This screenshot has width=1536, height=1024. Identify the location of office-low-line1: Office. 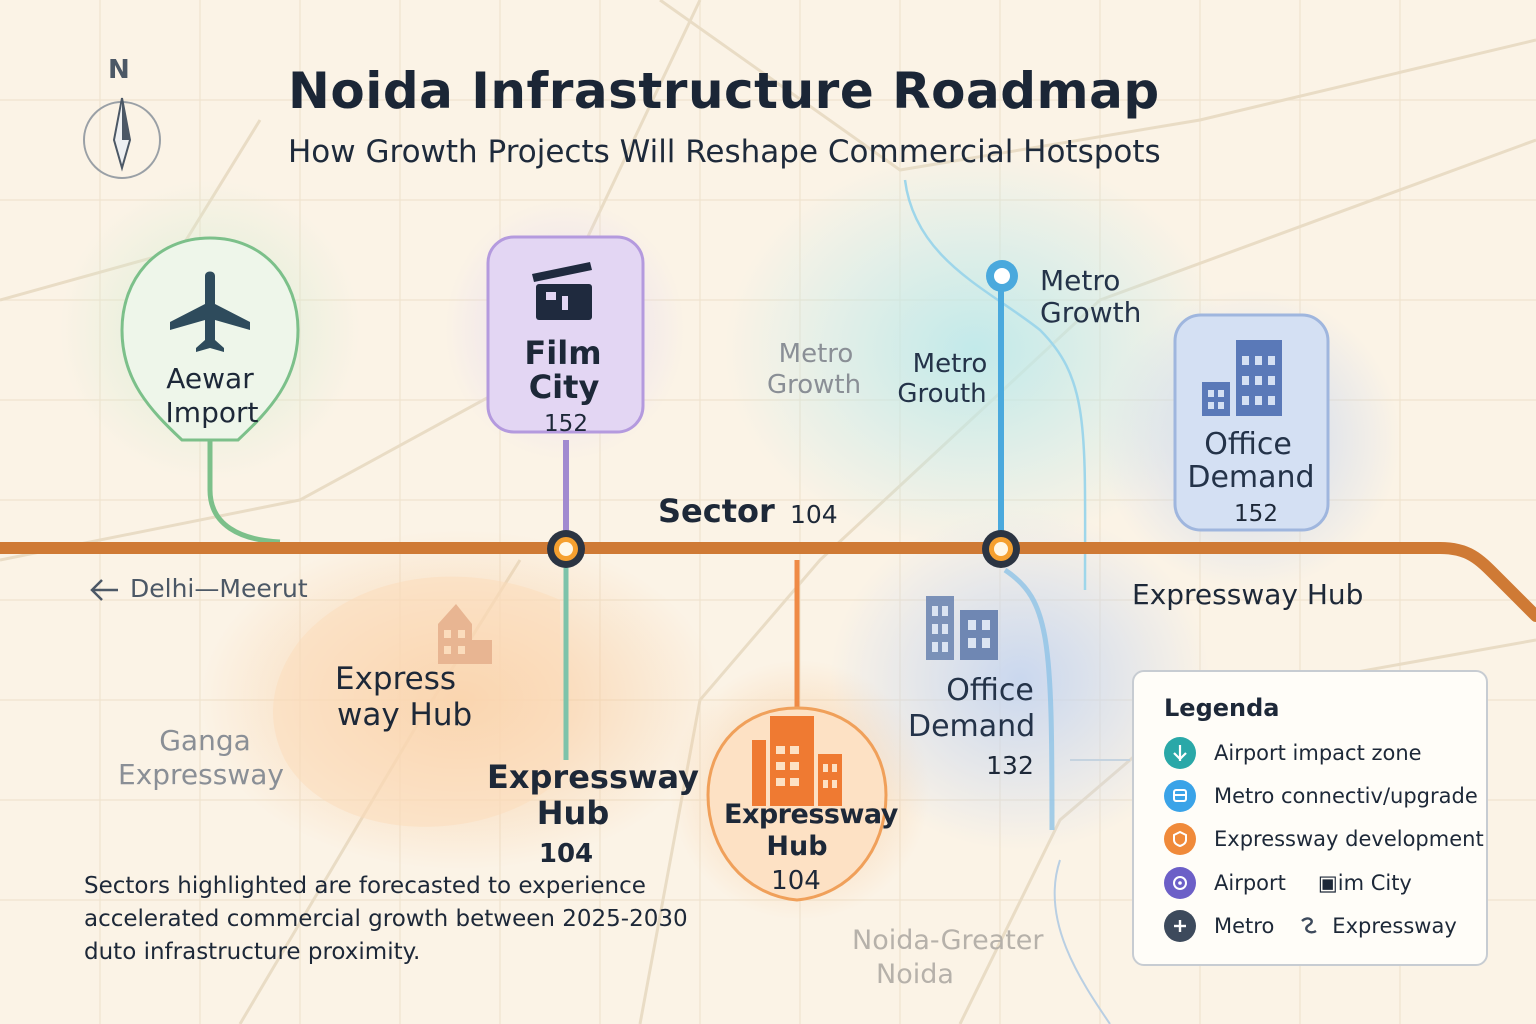
(990, 690).